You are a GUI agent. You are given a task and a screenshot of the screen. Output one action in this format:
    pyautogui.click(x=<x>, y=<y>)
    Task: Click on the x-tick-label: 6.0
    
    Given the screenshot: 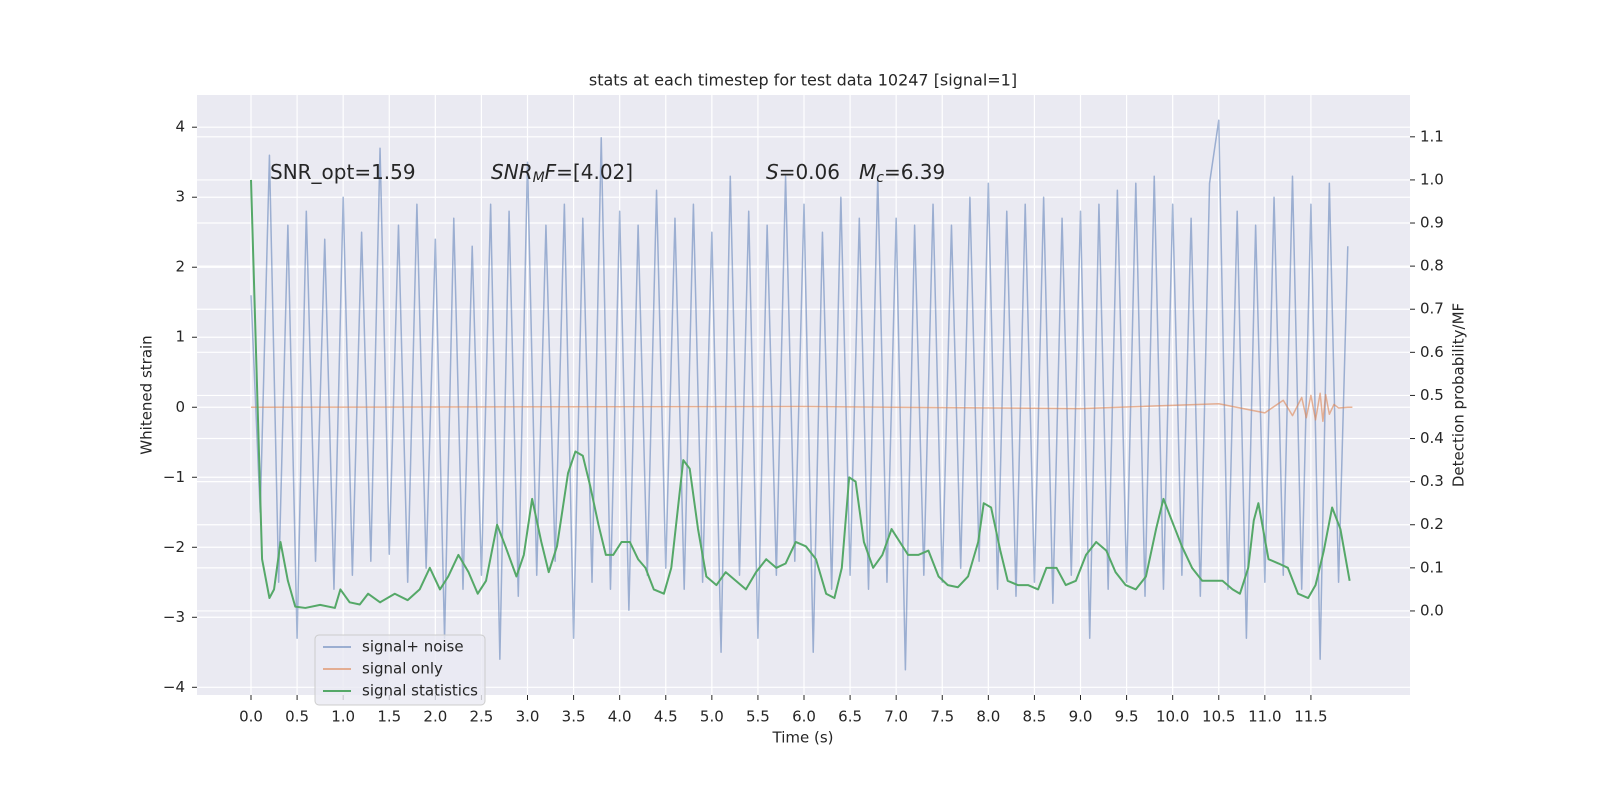 What is the action you would take?
    pyautogui.click(x=804, y=717)
    